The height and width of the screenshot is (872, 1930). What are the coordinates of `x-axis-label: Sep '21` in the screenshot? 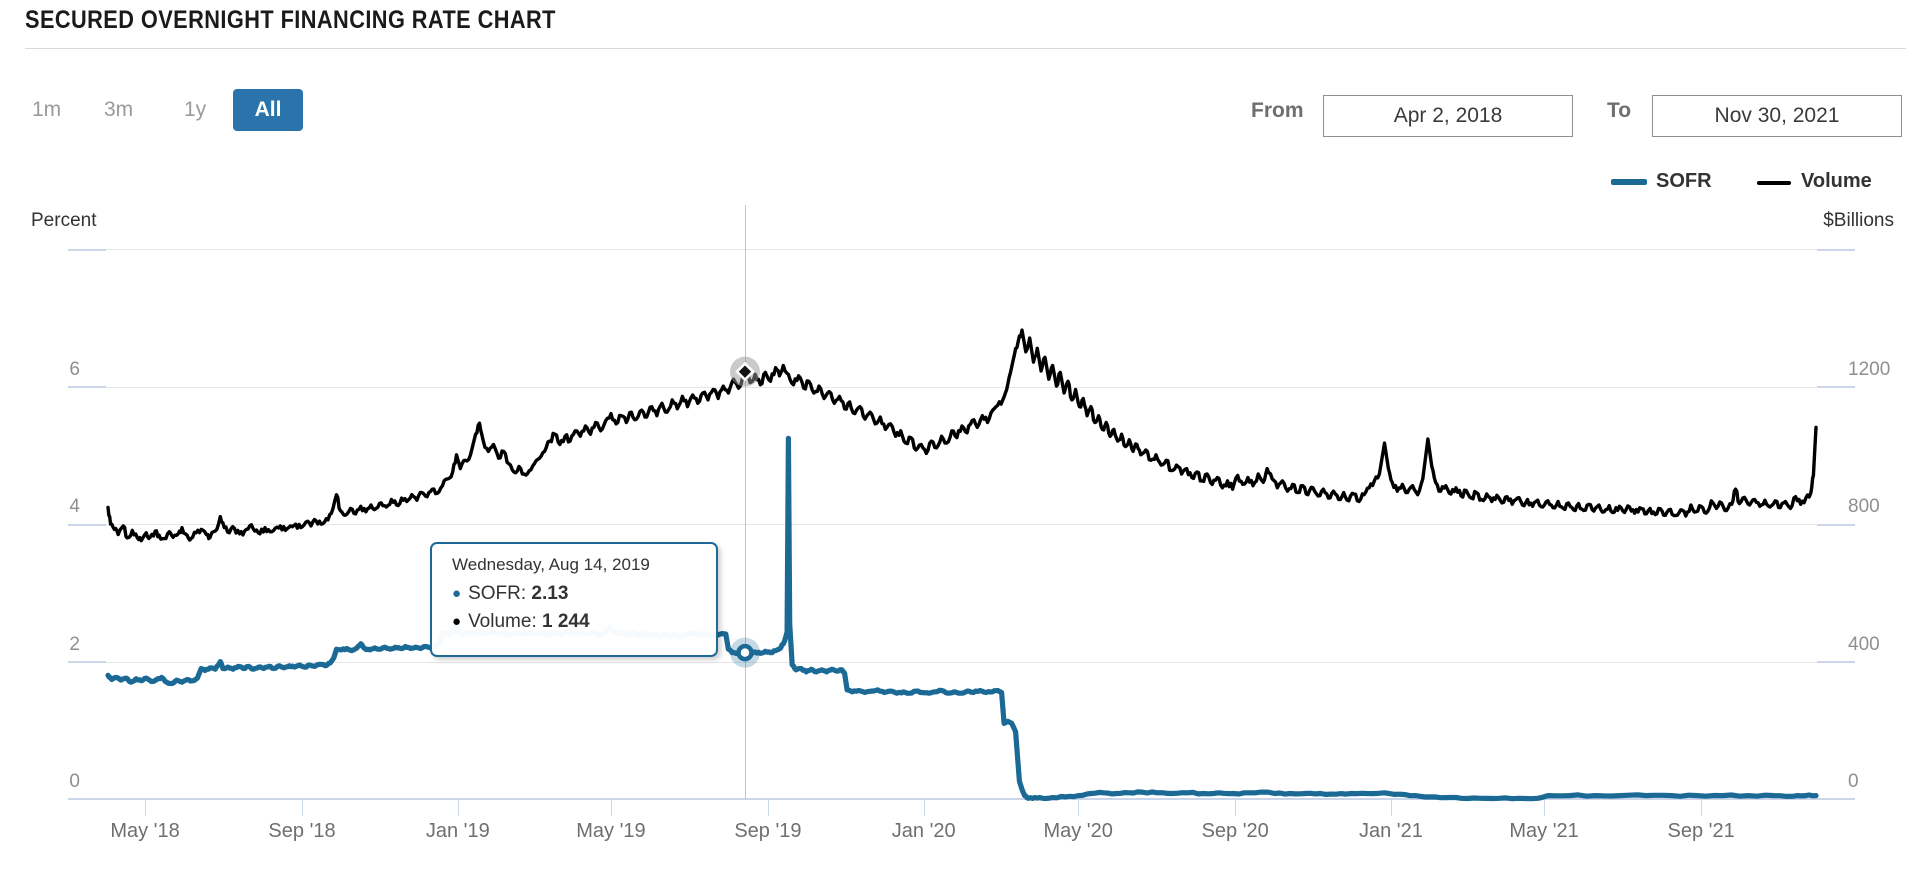 It's located at (1701, 831).